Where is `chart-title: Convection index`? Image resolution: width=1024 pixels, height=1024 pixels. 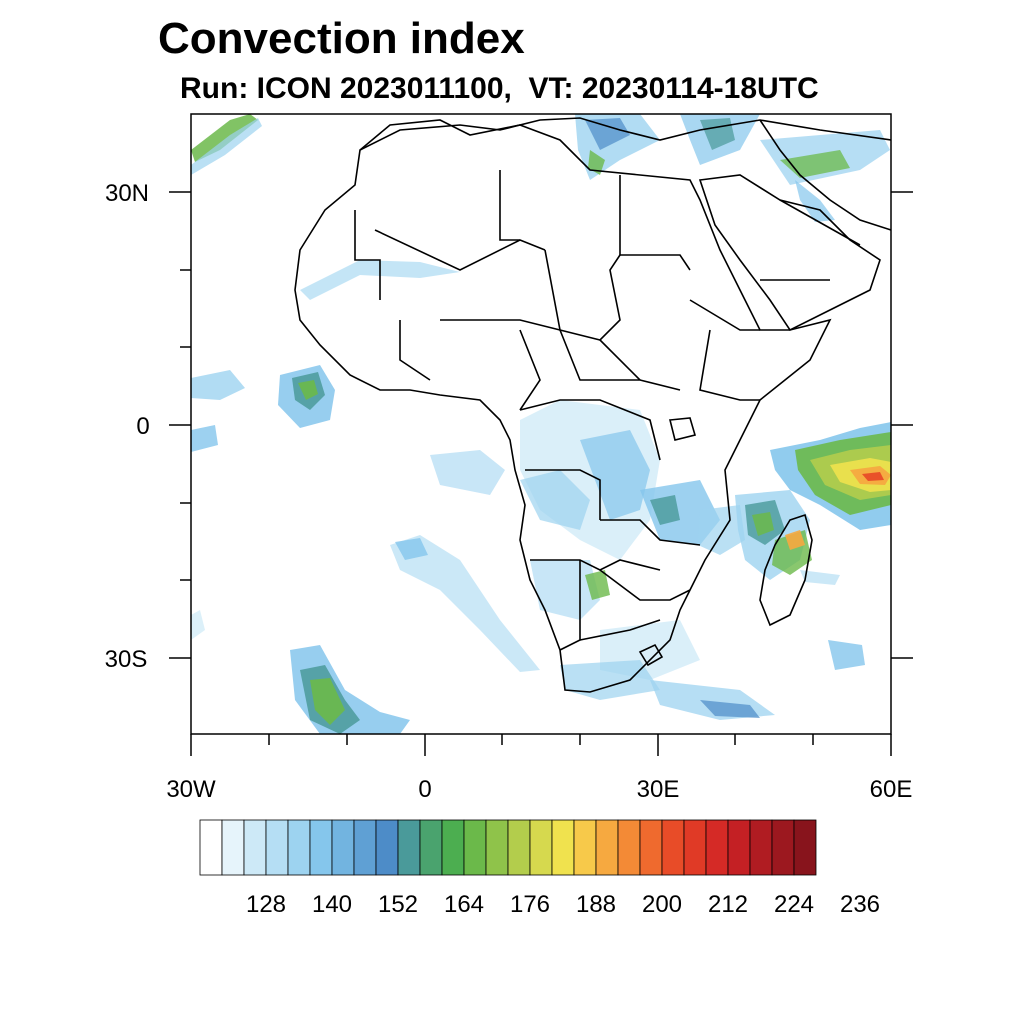 chart-title: Convection index is located at coordinates (341, 38).